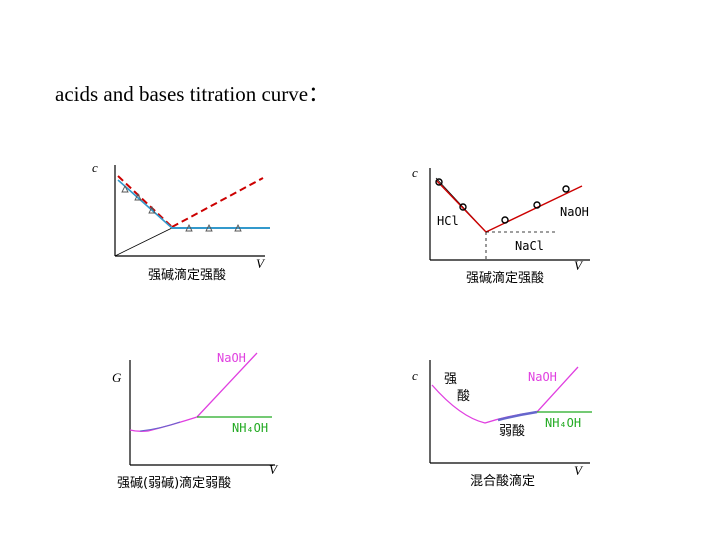 The width and height of the screenshot is (720, 540). What do you see at coordinates (502, 481) in the screenshot?
I see `panel-caption: 混合酸滴定` at bounding box center [502, 481].